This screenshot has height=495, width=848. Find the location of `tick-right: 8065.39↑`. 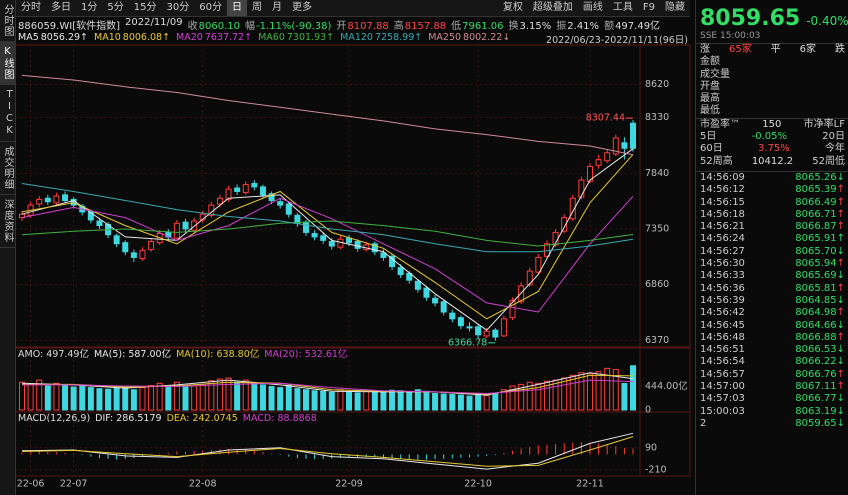

tick-right: 8065.39↑ is located at coordinates (820, 190).